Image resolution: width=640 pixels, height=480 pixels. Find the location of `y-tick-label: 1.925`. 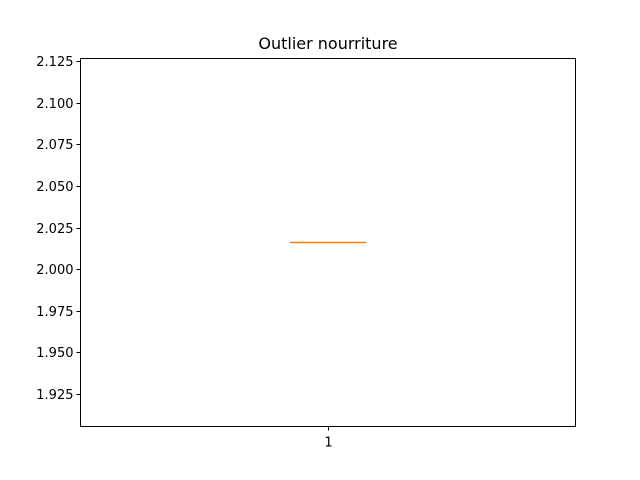

y-tick-label: 1.925 is located at coordinates (54, 395).